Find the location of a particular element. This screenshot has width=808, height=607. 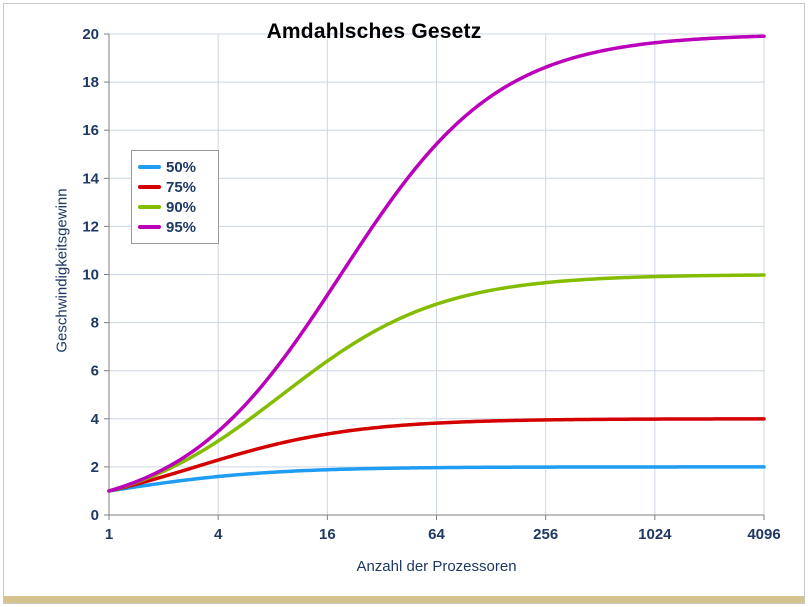

x-tick-label: 256 is located at coordinates (545, 534).